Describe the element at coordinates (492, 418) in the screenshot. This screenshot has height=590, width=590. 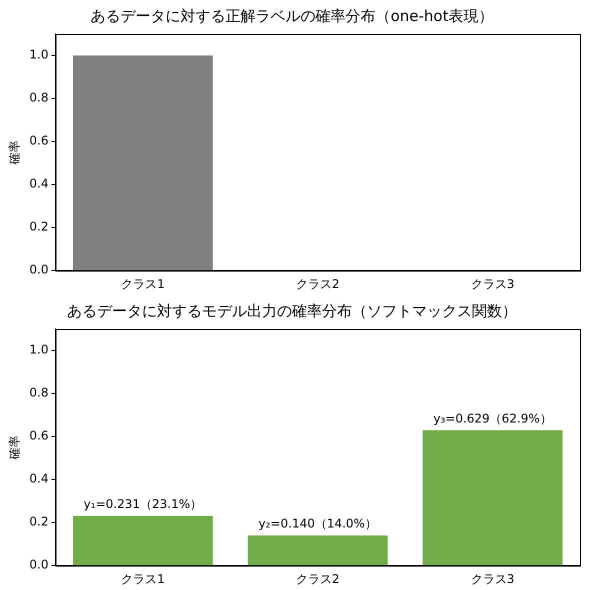
I see `data-label: y₃=0.629（62.9%）` at that location.